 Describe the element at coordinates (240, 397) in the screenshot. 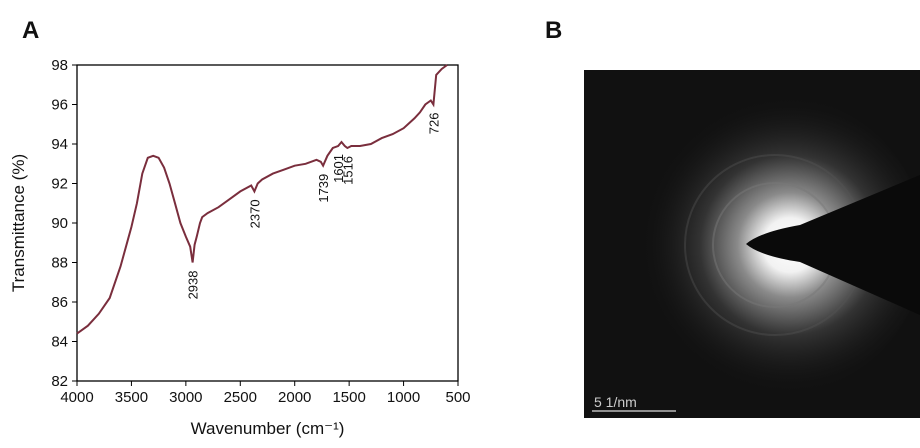

I see `x-tick-label: 2500` at that location.